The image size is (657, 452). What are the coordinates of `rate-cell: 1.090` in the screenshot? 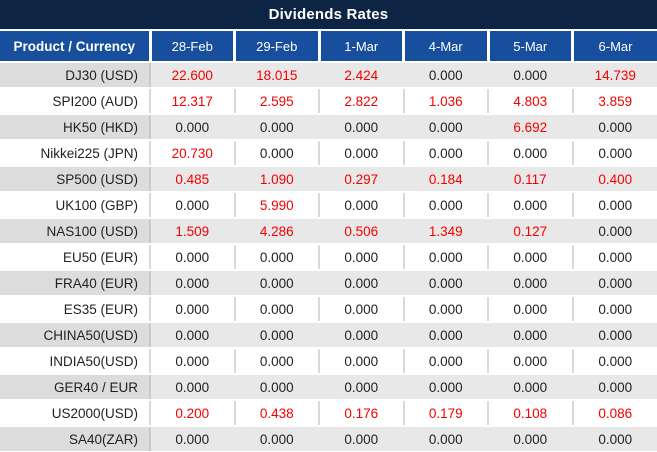 It's located at (276, 179).